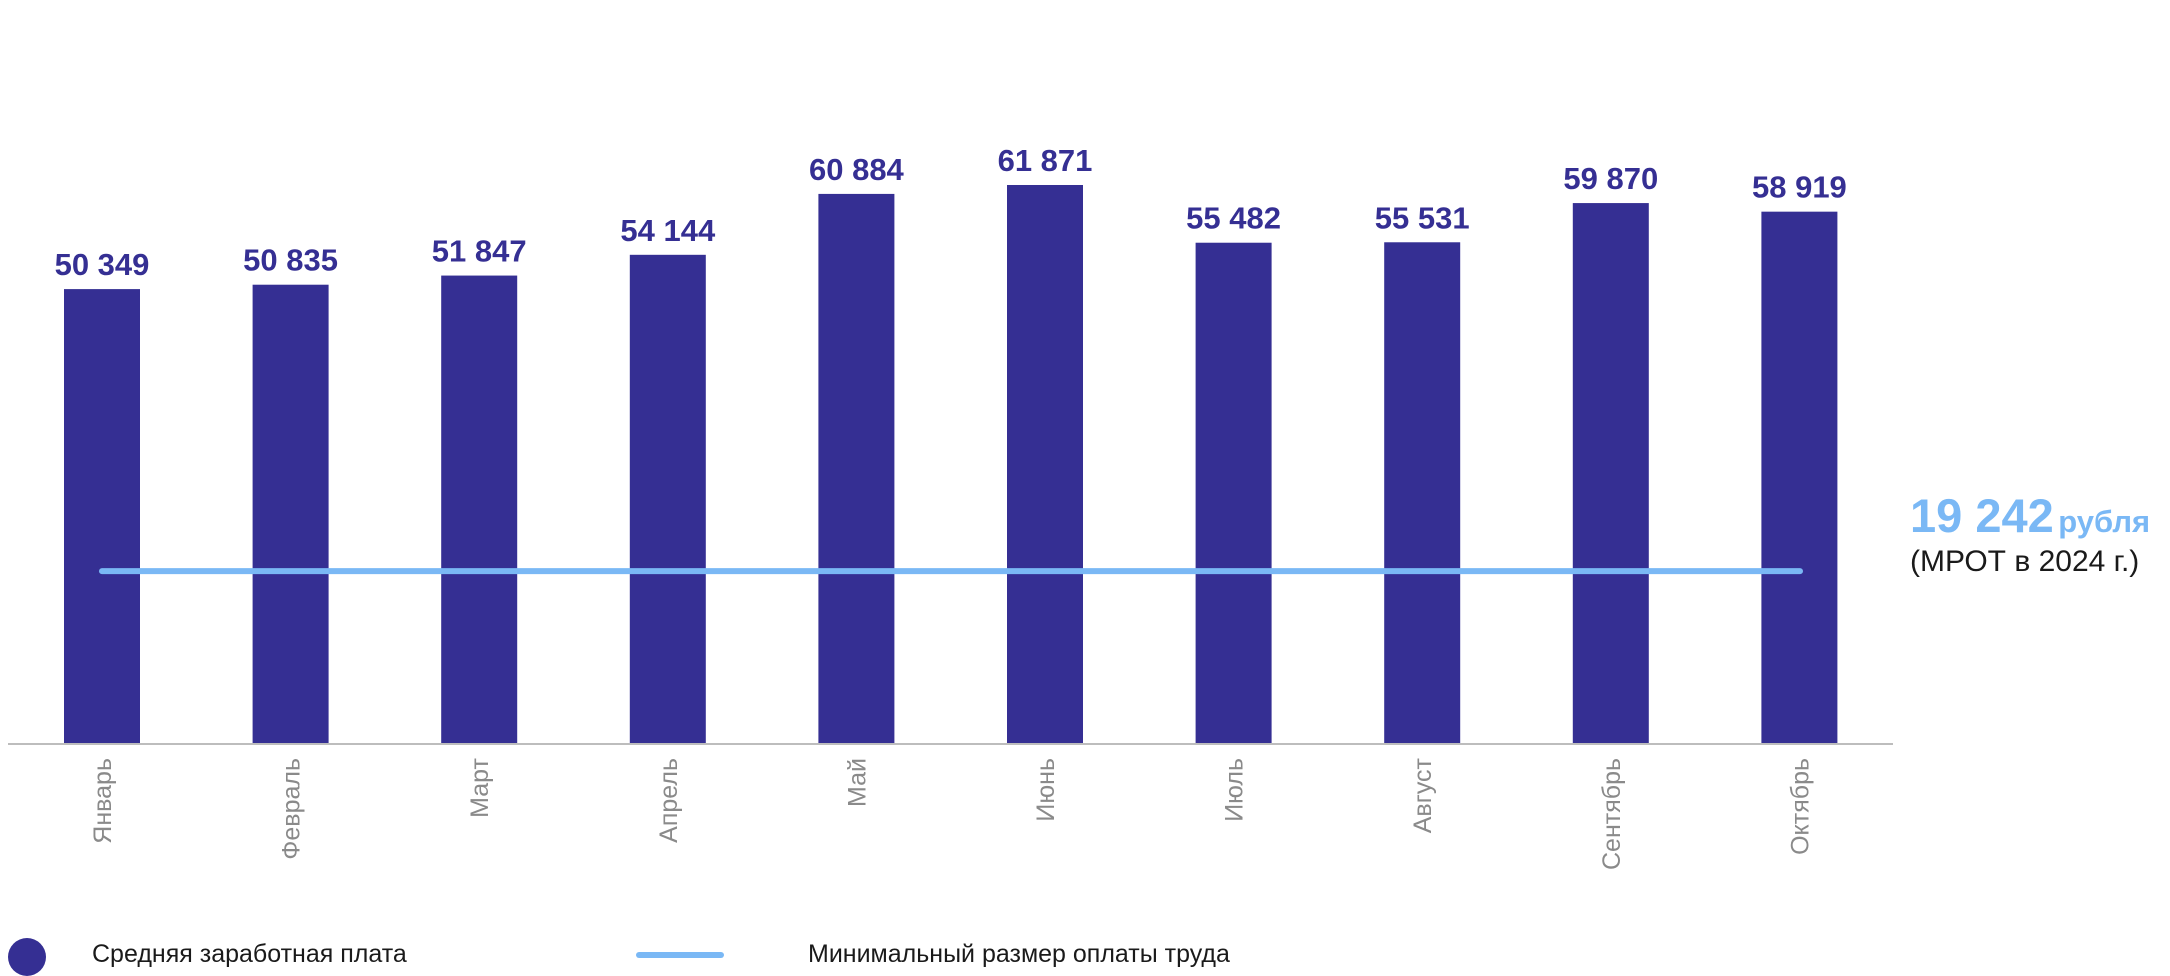  I want to click on x-tick-label: Май, so click(857, 782).